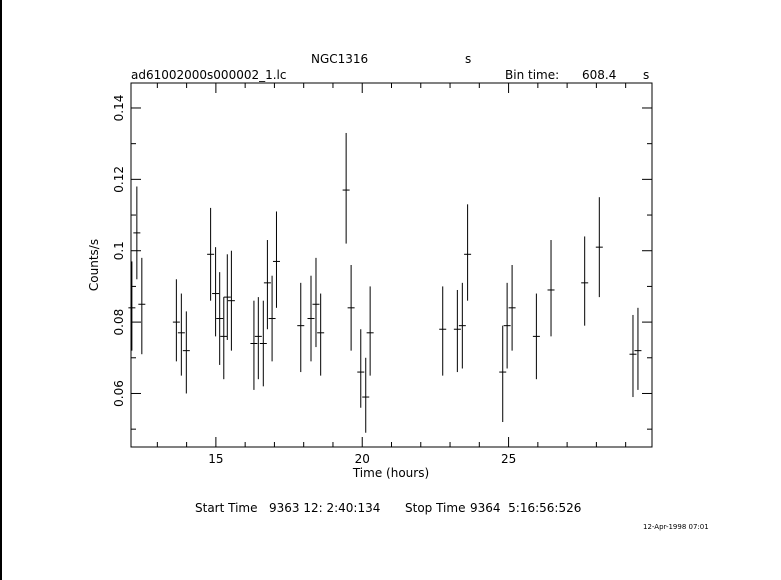 This screenshot has height=580, width=781. I want to click on y-tick-label: 0.14, so click(119, 108).